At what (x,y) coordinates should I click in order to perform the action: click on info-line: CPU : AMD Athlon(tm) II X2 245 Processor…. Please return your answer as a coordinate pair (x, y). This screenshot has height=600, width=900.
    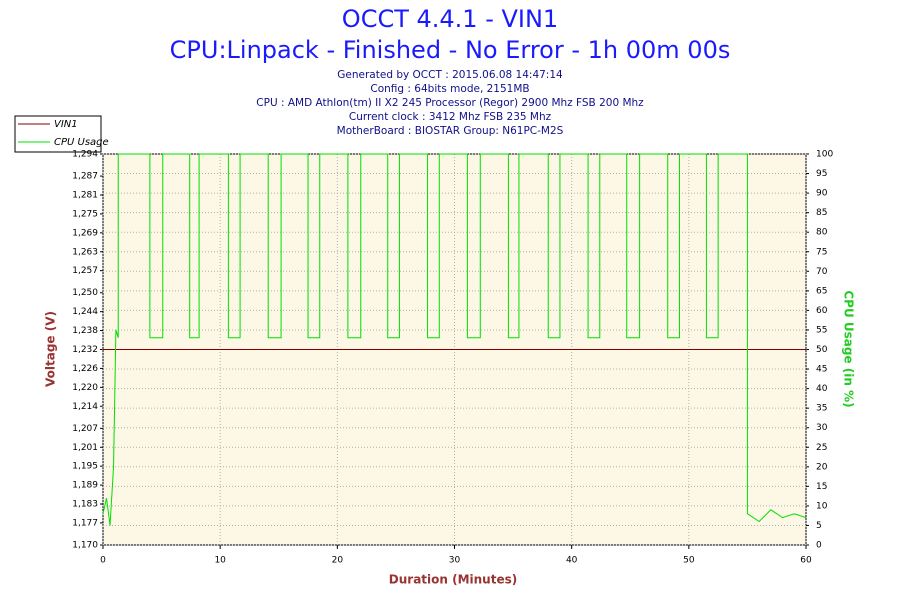
    Looking at the image, I should click on (450, 103).